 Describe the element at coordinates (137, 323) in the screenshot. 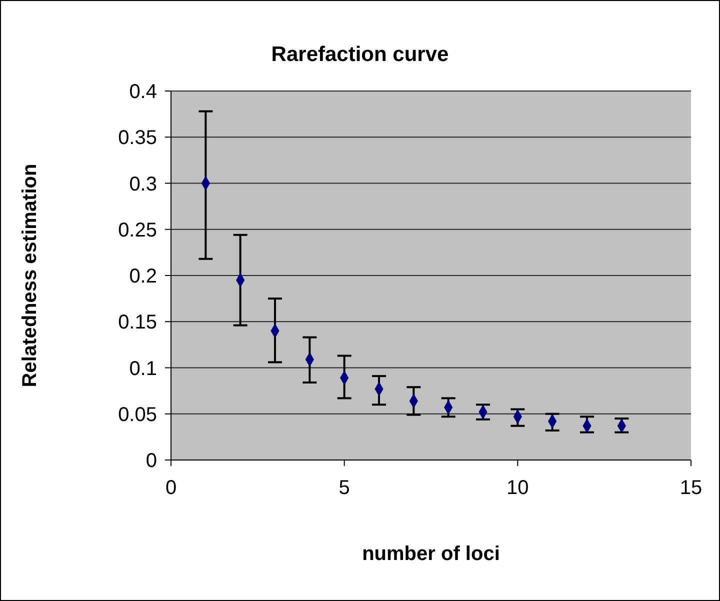

I see `y-tick-label: 0.15` at that location.